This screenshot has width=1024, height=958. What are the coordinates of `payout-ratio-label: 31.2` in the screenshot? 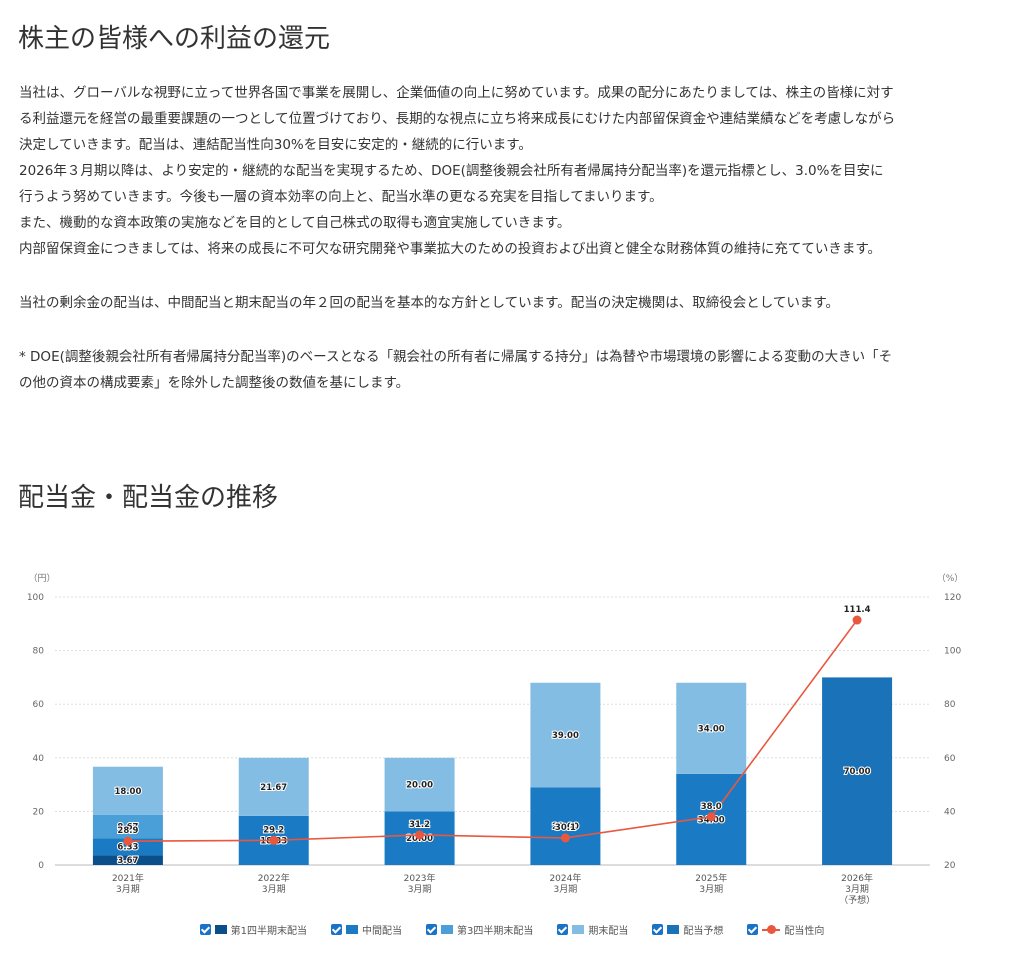 It's located at (419, 825).